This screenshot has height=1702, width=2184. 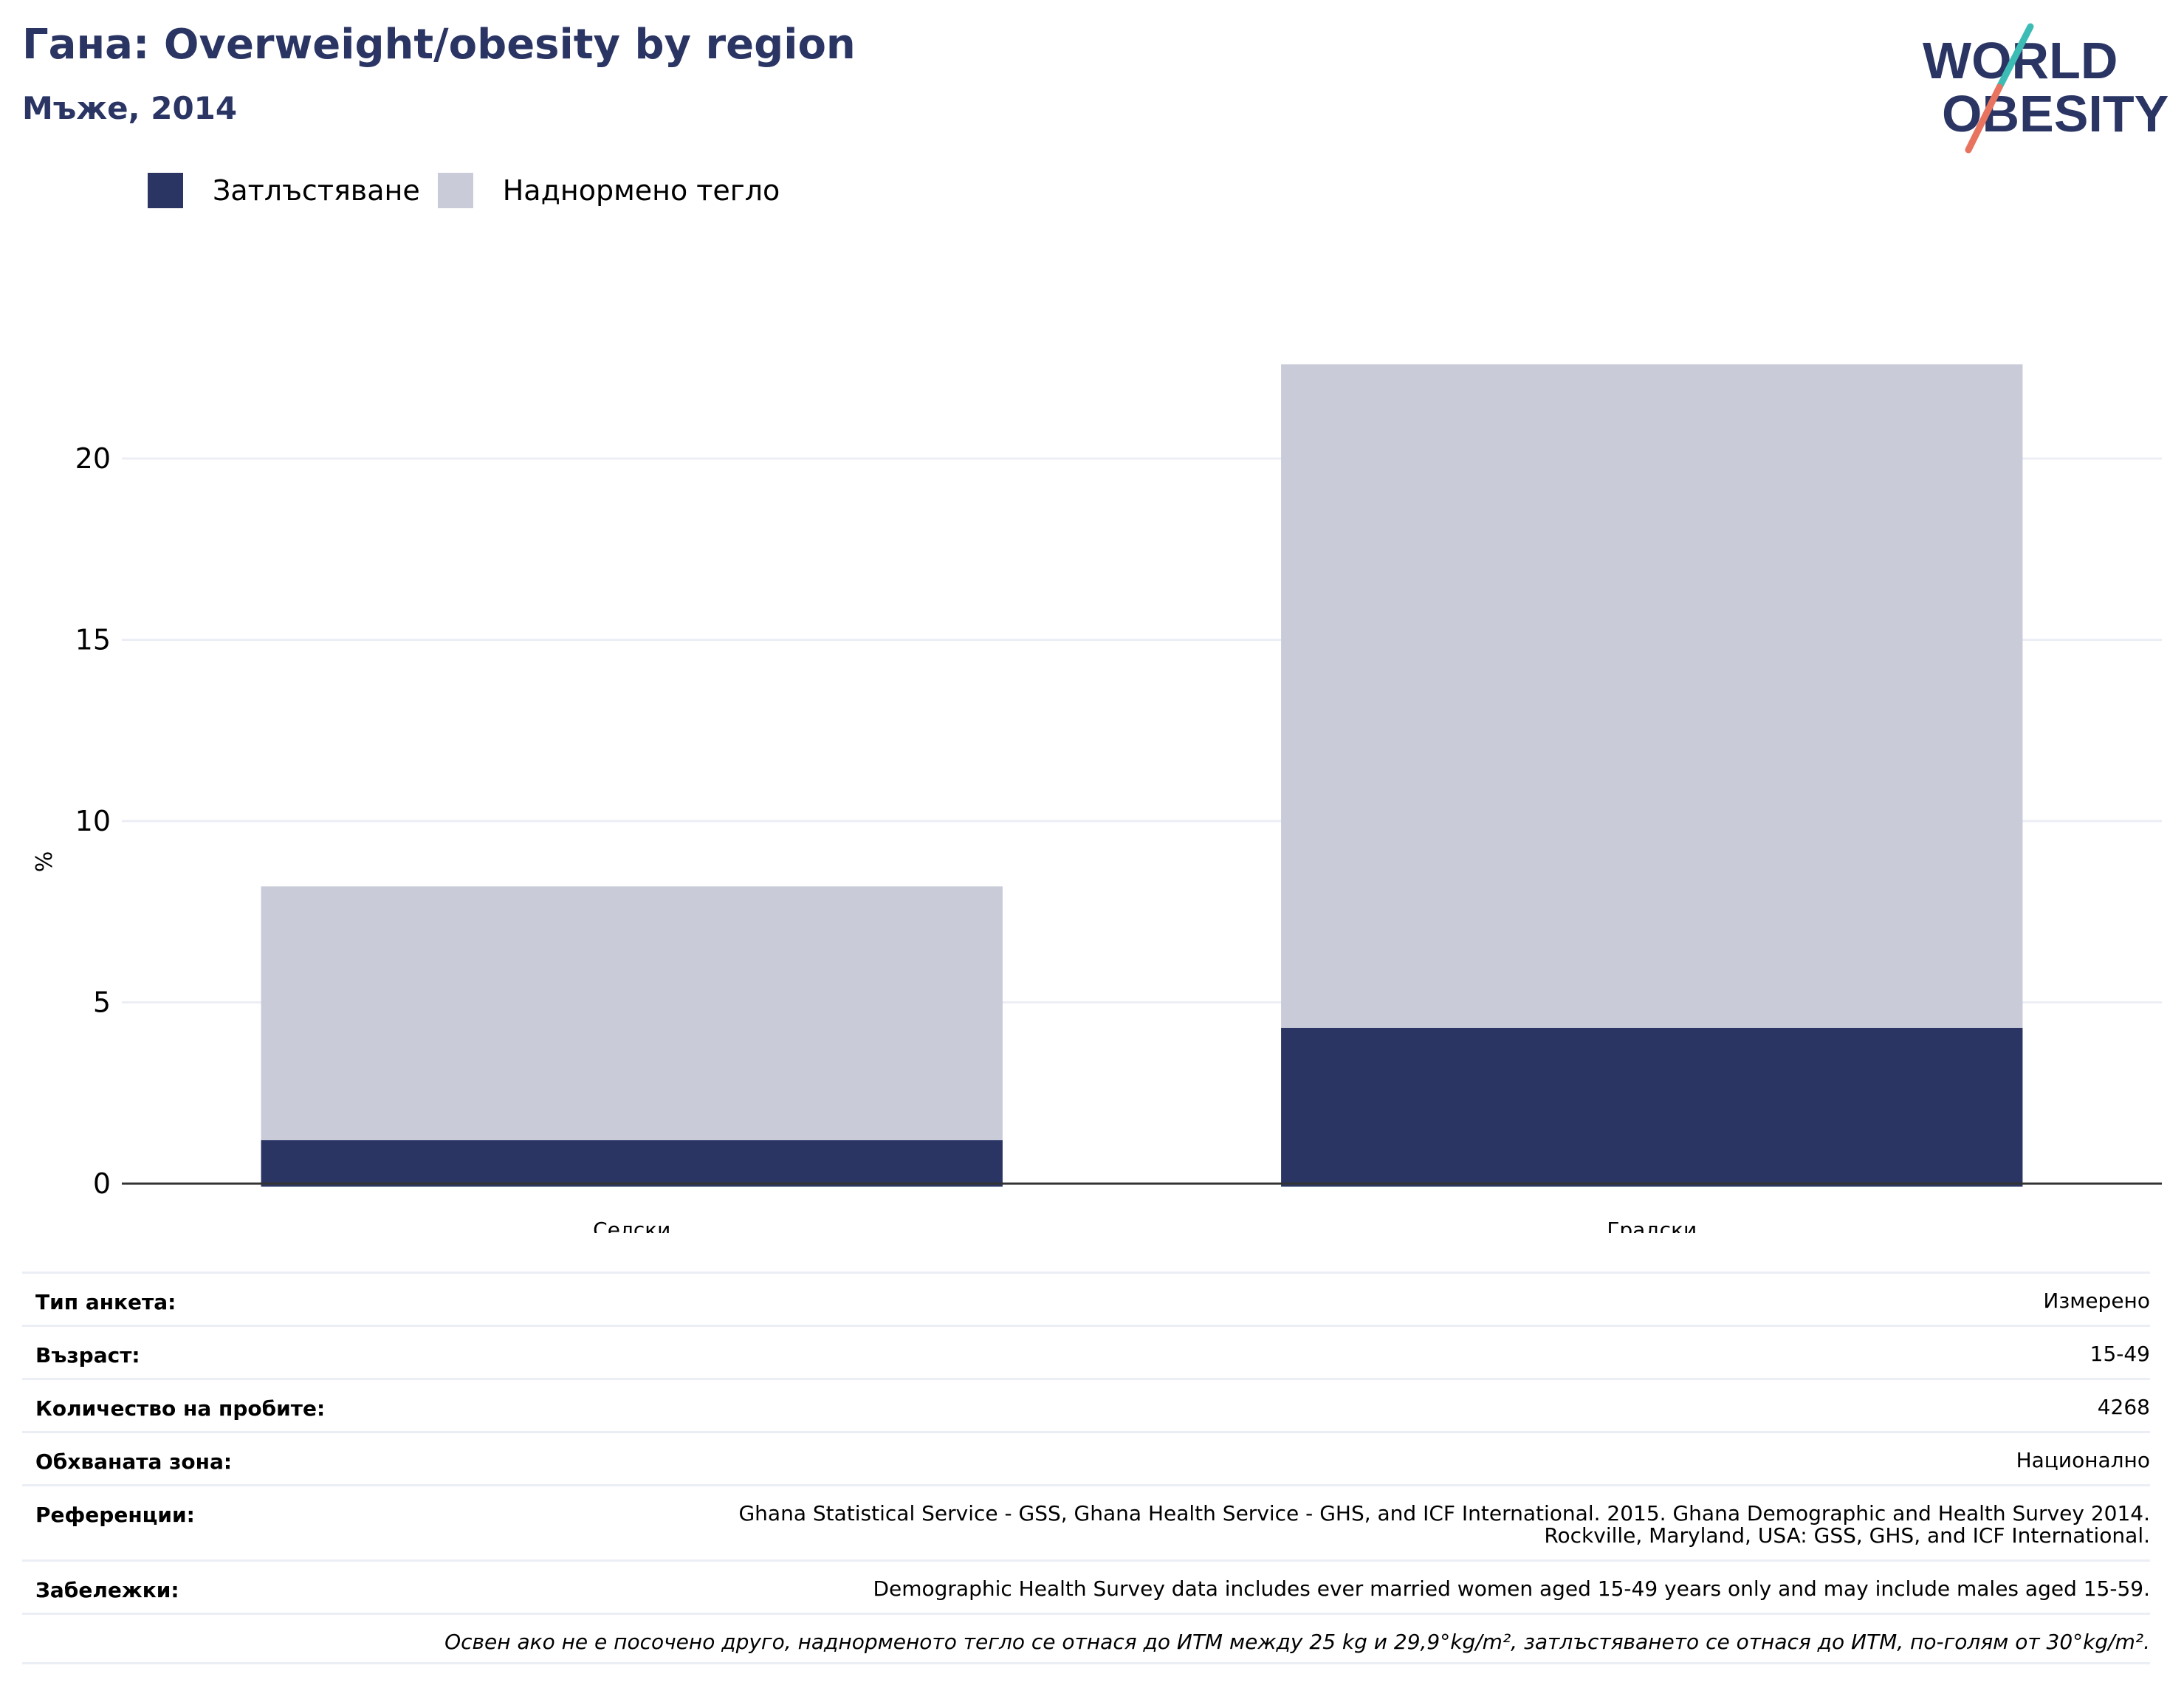 What do you see at coordinates (1652, 1225) in the screenshot?
I see `x-tick-label-urban: Градски` at bounding box center [1652, 1225].